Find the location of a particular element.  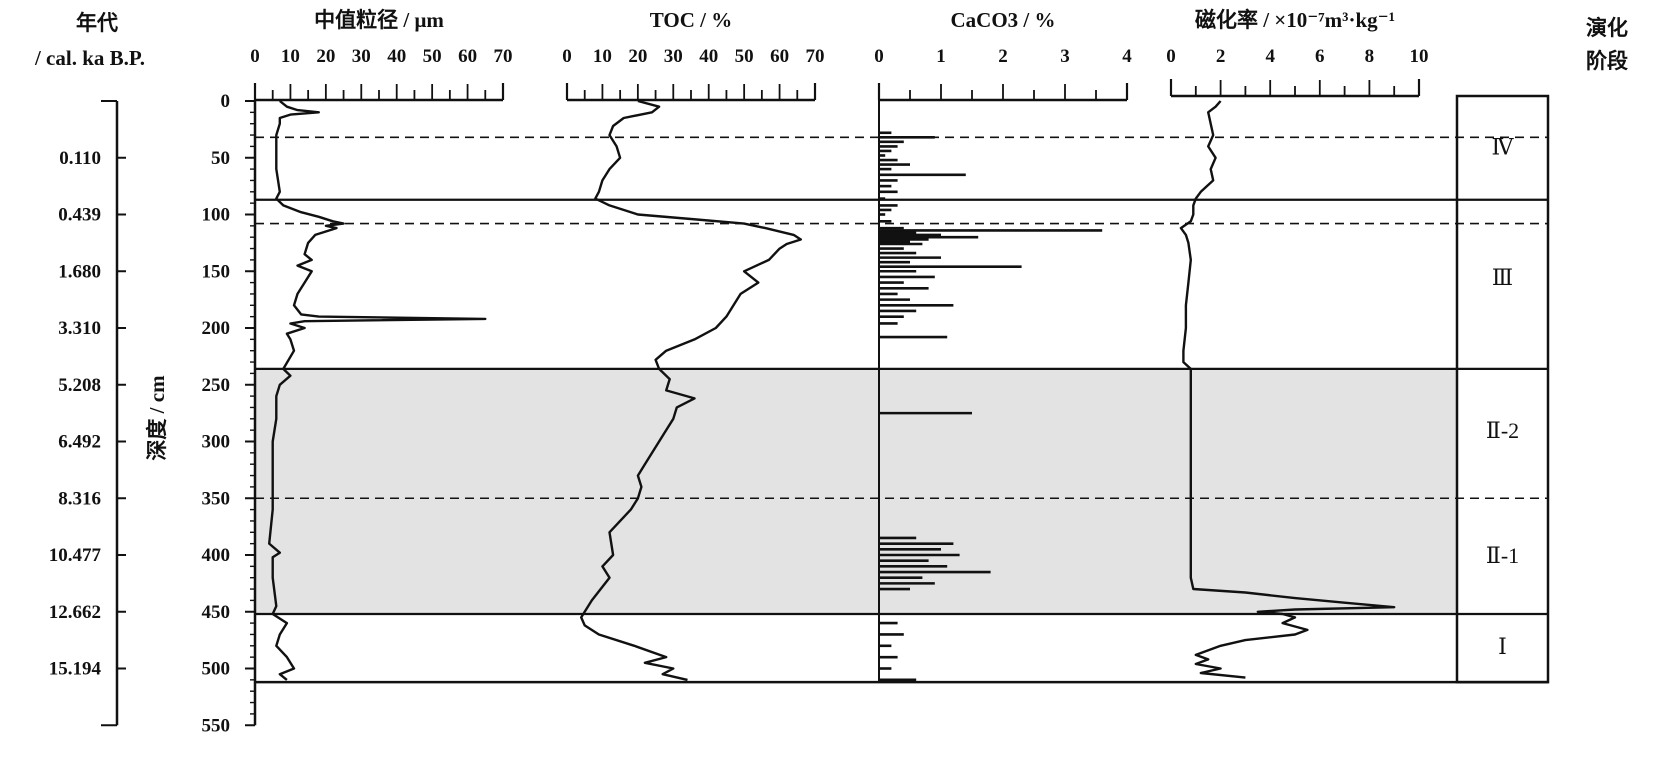

panel-1-tick-label: 60 is located at coordinates (779, 56).